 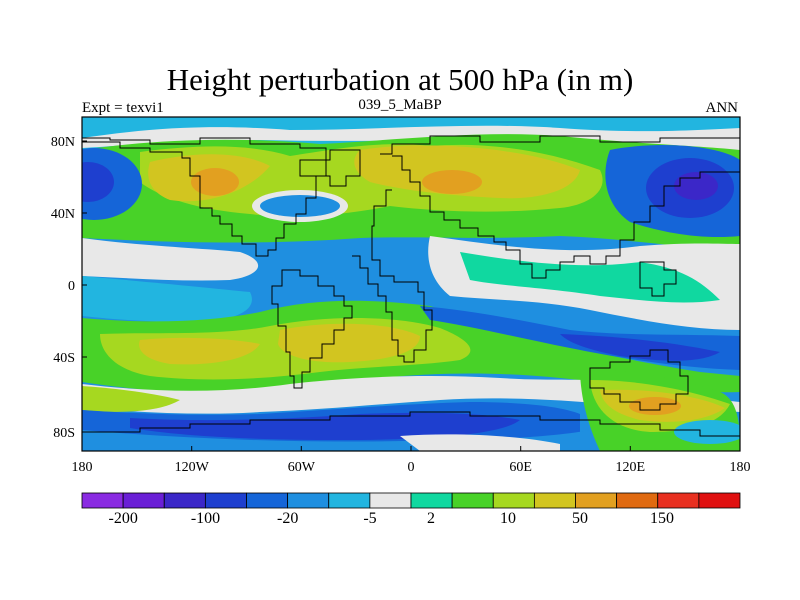 I want to click on colorbar-label: 150, so click(x=662, y=518).